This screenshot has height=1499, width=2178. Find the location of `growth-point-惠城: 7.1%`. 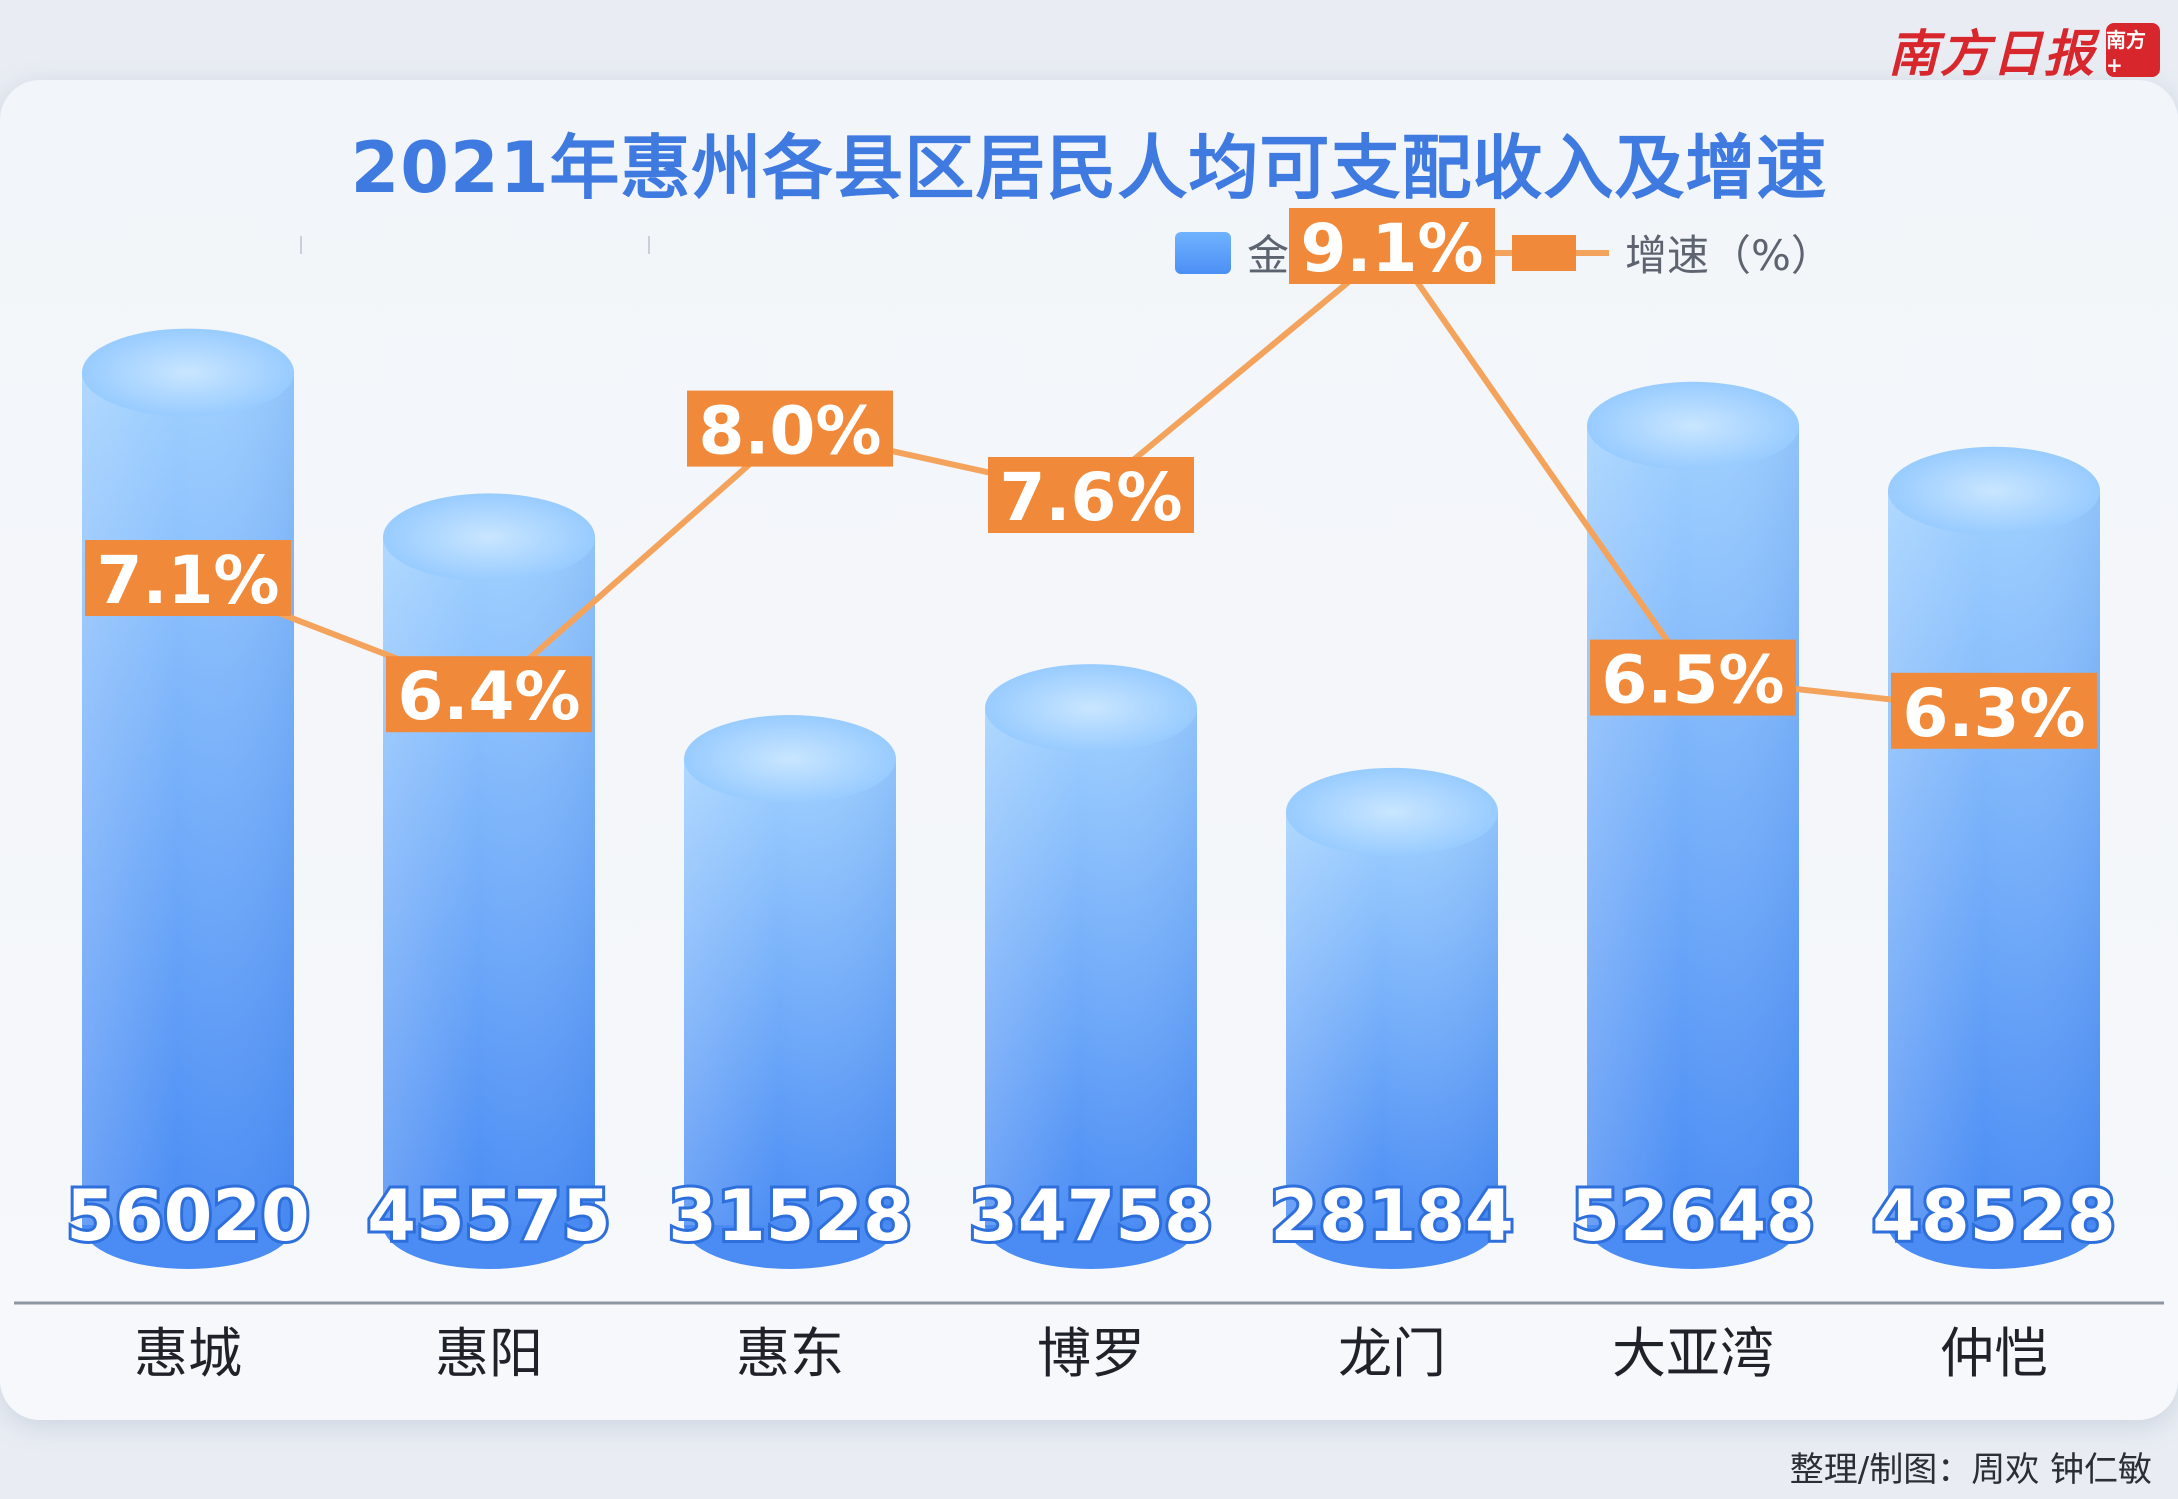

growth-point-惠城: 7.1% is located at coordinates (188, 579).